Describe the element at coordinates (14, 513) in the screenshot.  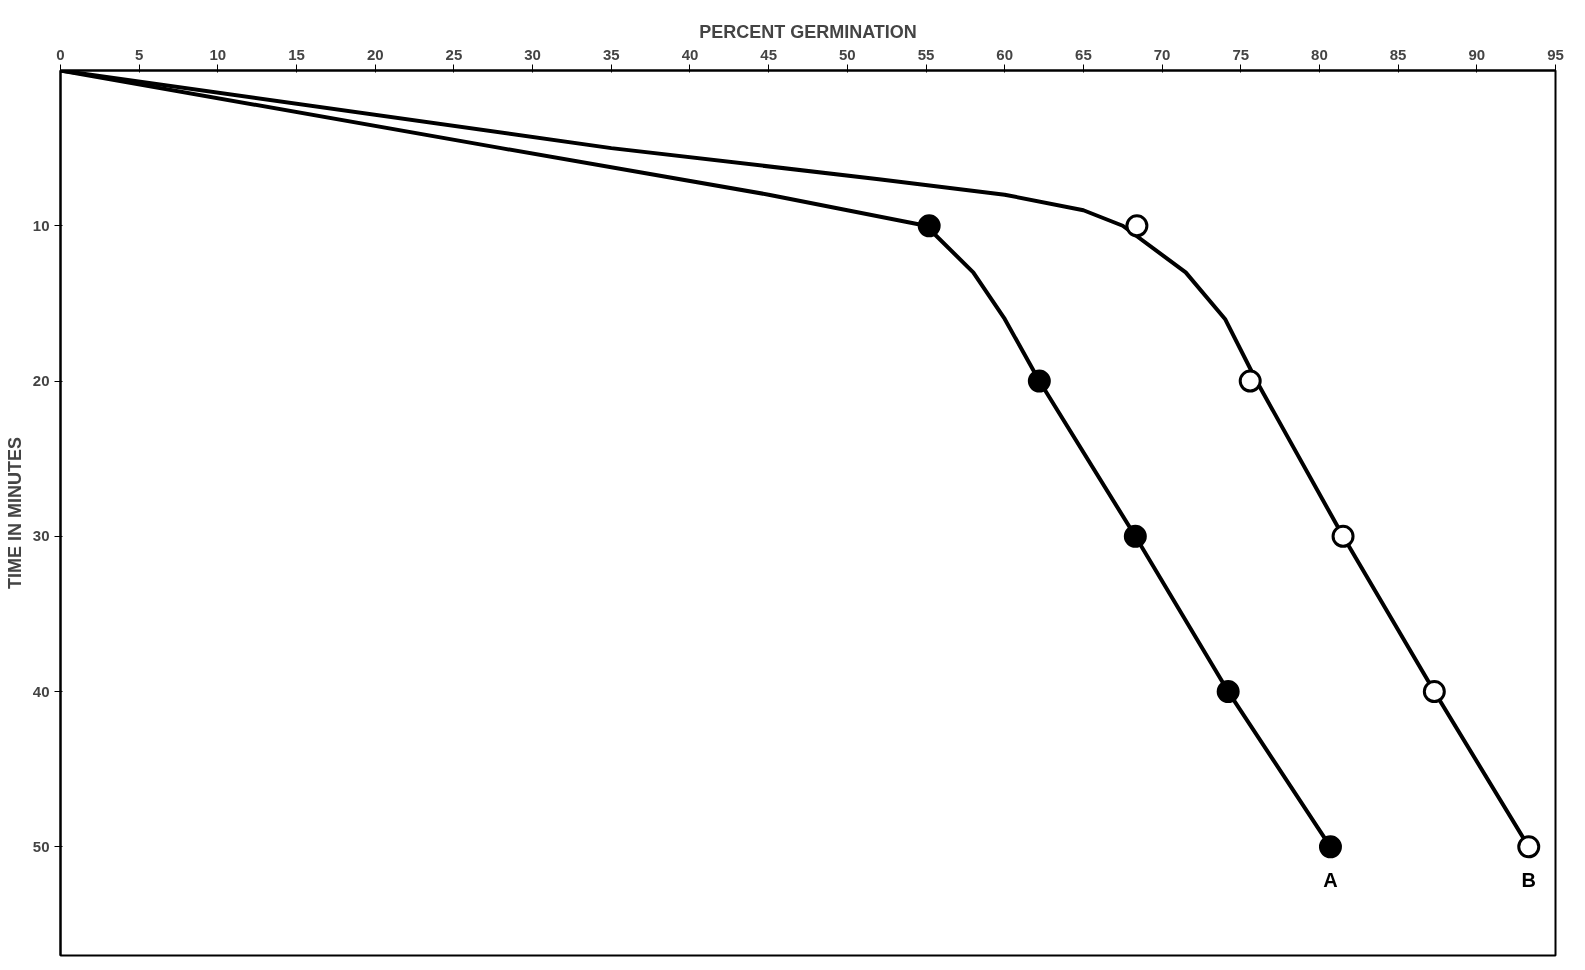
I see `y-axis-title: TIME IN MINUTES` at that location.